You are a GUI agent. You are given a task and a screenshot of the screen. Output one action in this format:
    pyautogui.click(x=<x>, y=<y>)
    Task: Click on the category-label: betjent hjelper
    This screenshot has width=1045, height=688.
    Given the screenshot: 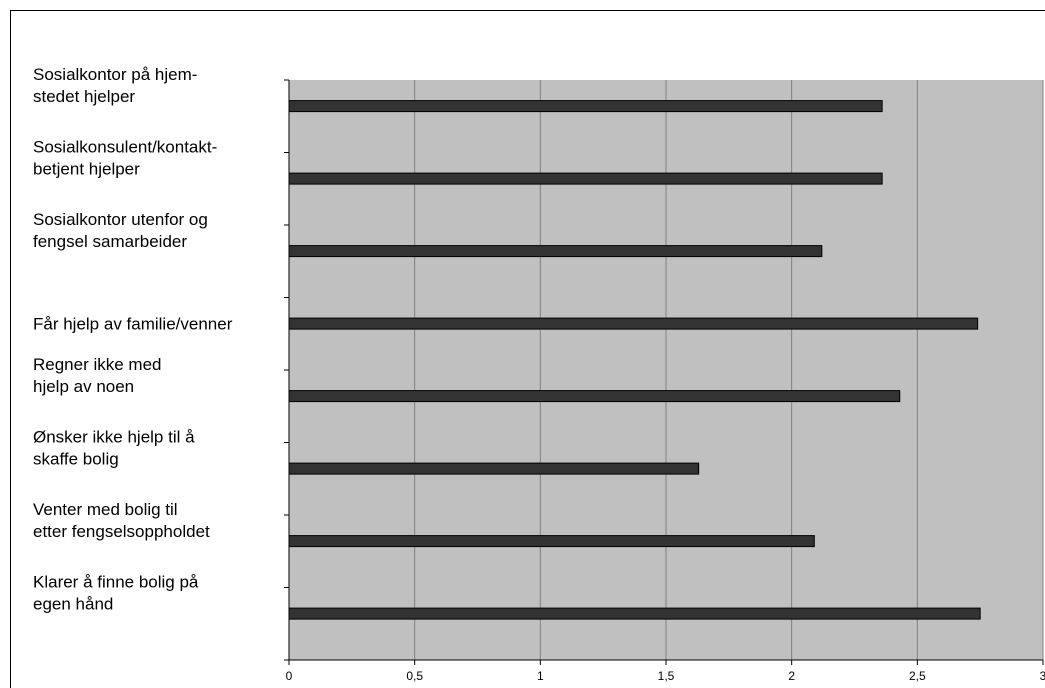 What is the action you would take?
    pyautogui.click(x=86, y=169)
    